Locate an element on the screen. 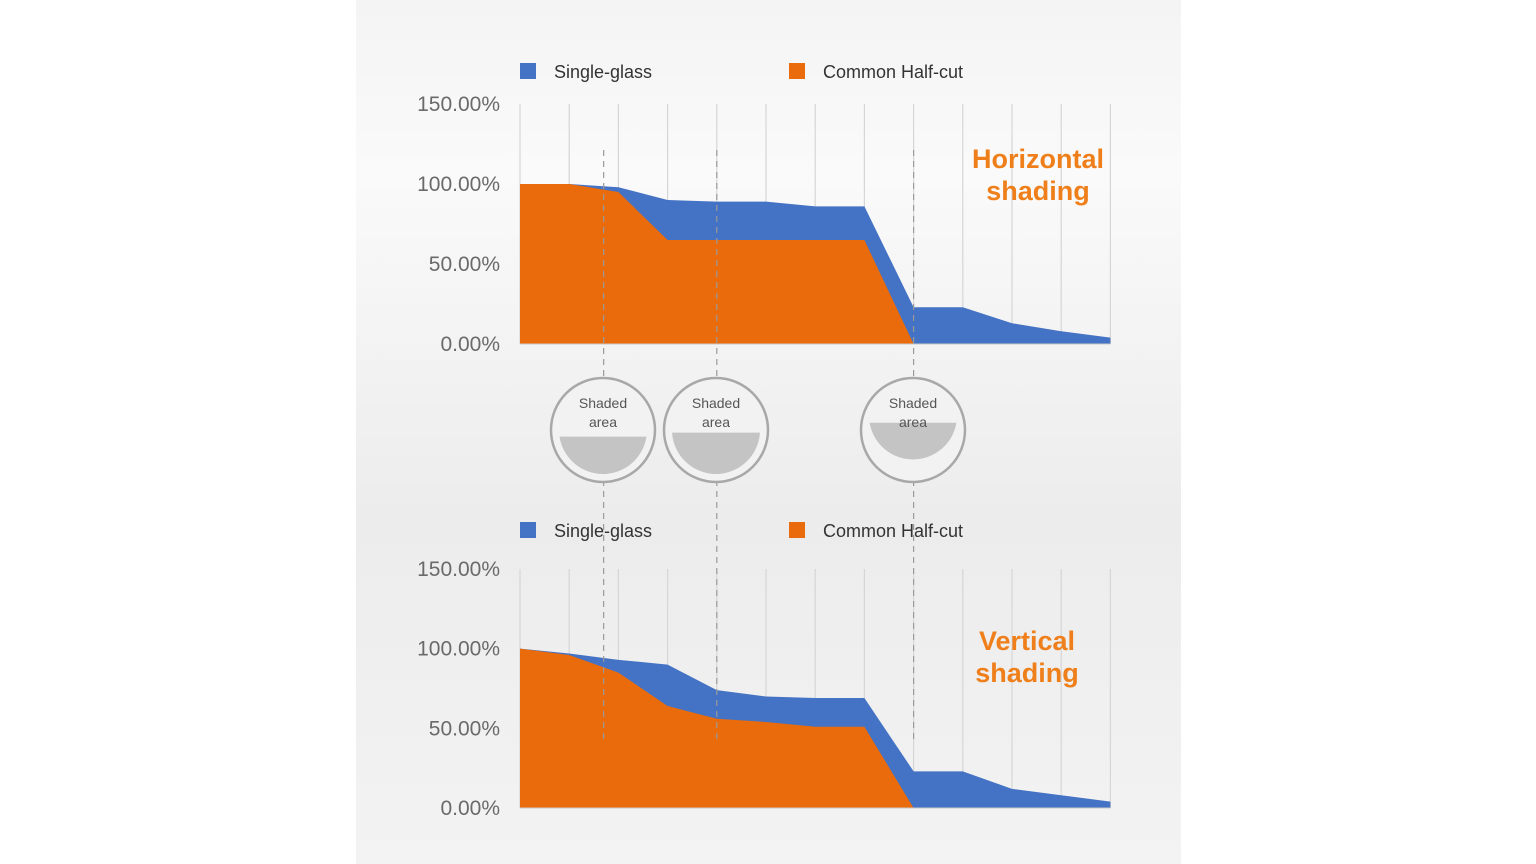 The height and width of the screenshot is (864, 1536). shading-annotation-line: Horizontal is located at coordinates (1038, 159).